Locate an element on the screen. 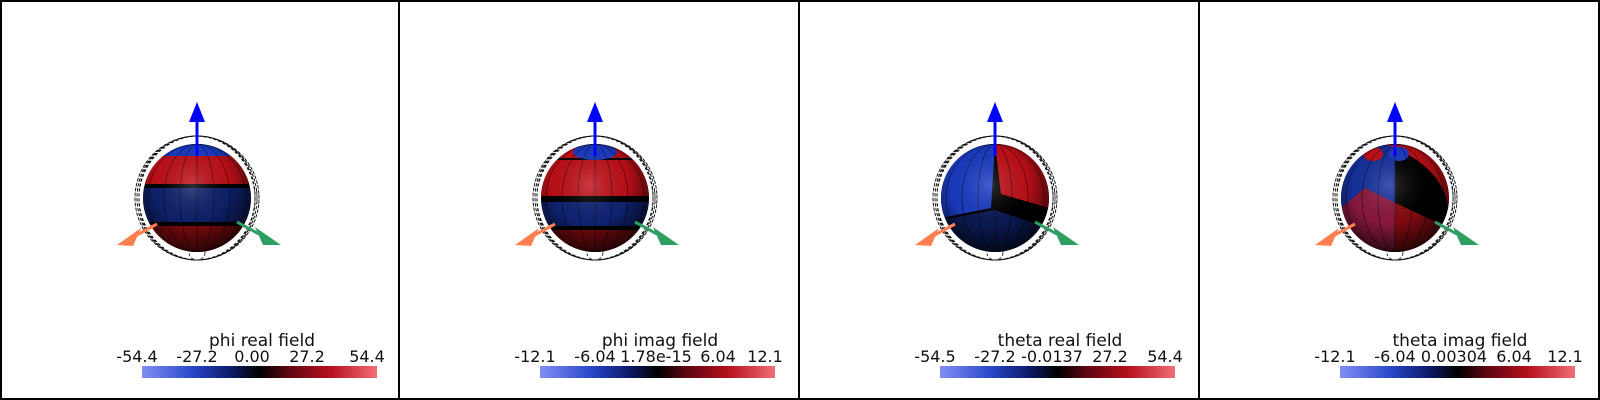 The width and height of the screenshot is (1600, 400). colorbar-title: phi real field is located at coordinates (262, 341).